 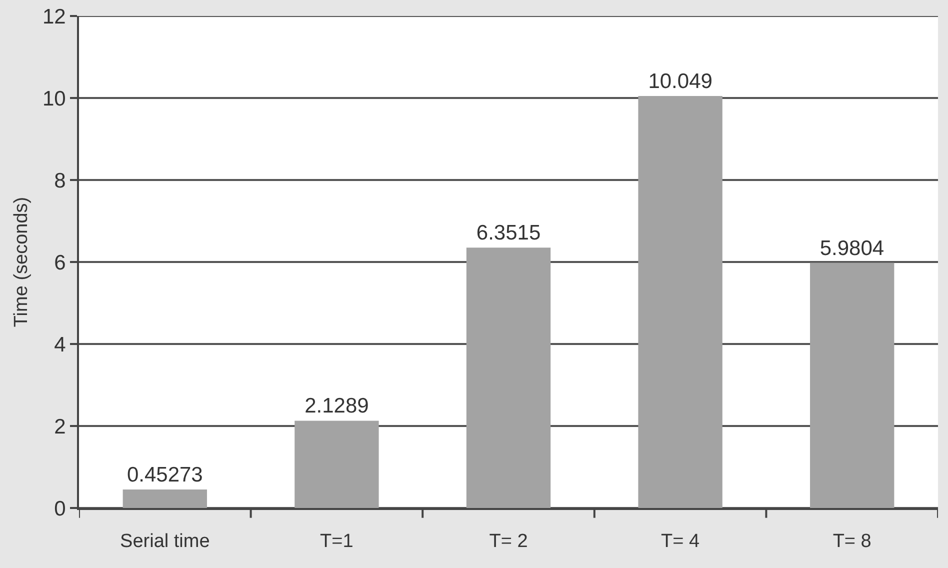 I want to click on x-tick-label: T= 4, so click(x=680, y=541).